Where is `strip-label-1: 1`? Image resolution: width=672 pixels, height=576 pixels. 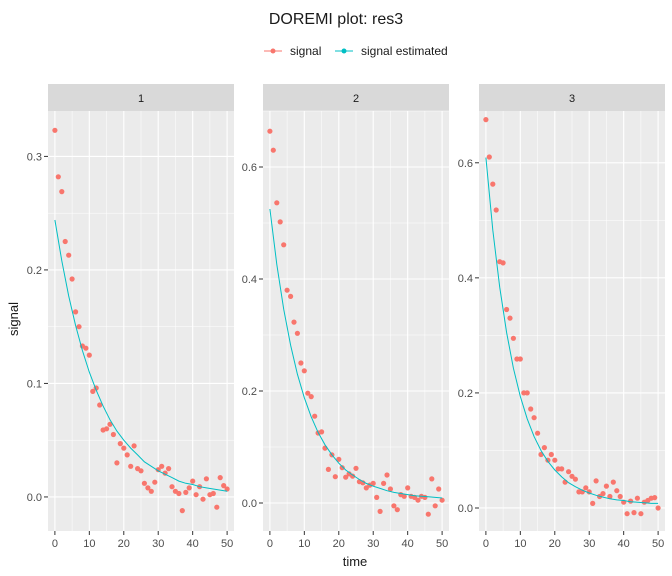 strip-label-1: 1 is located at coordinates (141, 99).